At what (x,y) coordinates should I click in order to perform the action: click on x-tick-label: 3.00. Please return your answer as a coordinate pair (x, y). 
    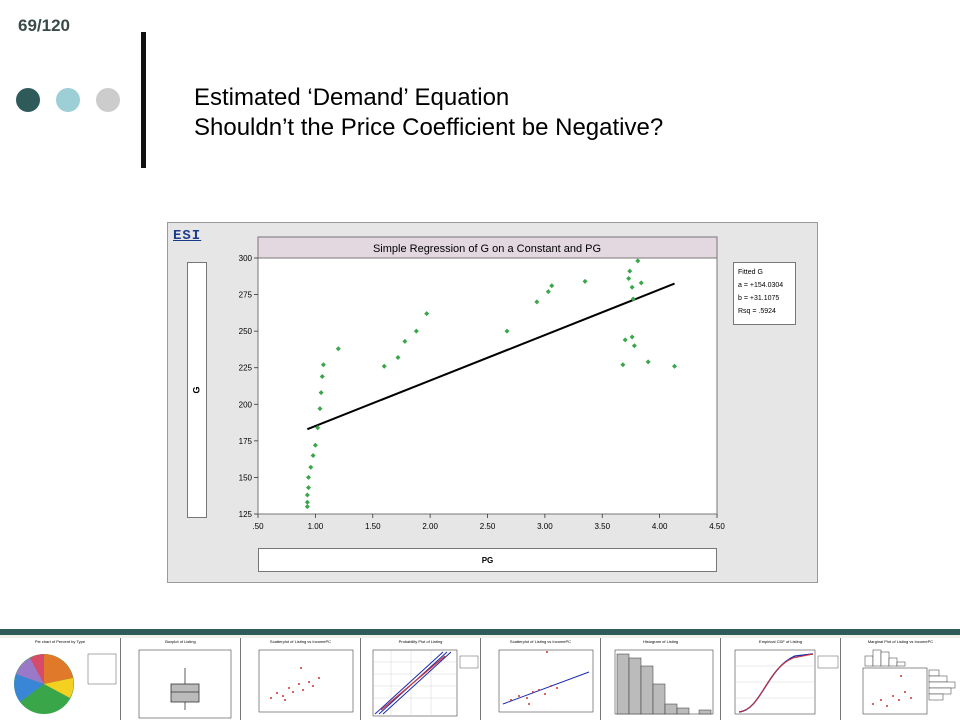
    Looking at the image, I should click on (545, 526).